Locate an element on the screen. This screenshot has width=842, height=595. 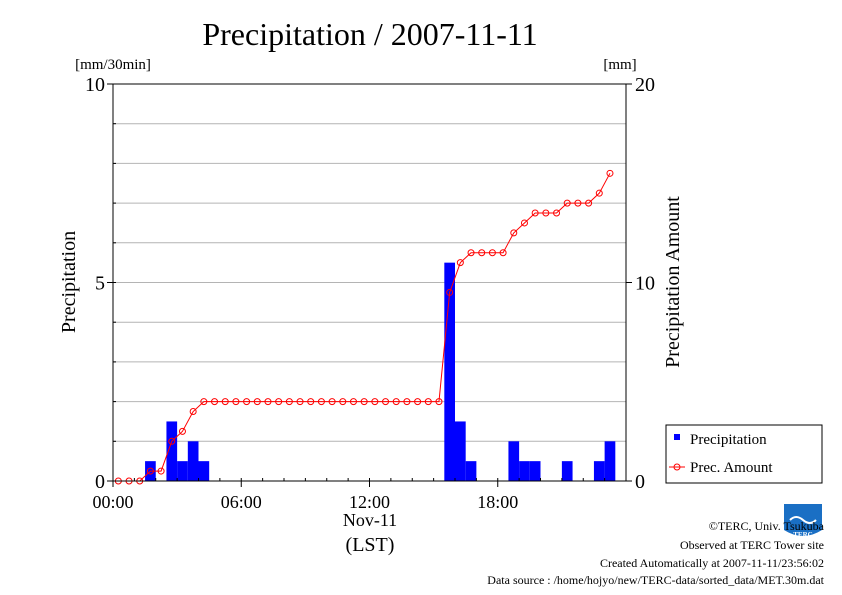
x-date-label: Nov-11 is located at coordinates (370, 520).